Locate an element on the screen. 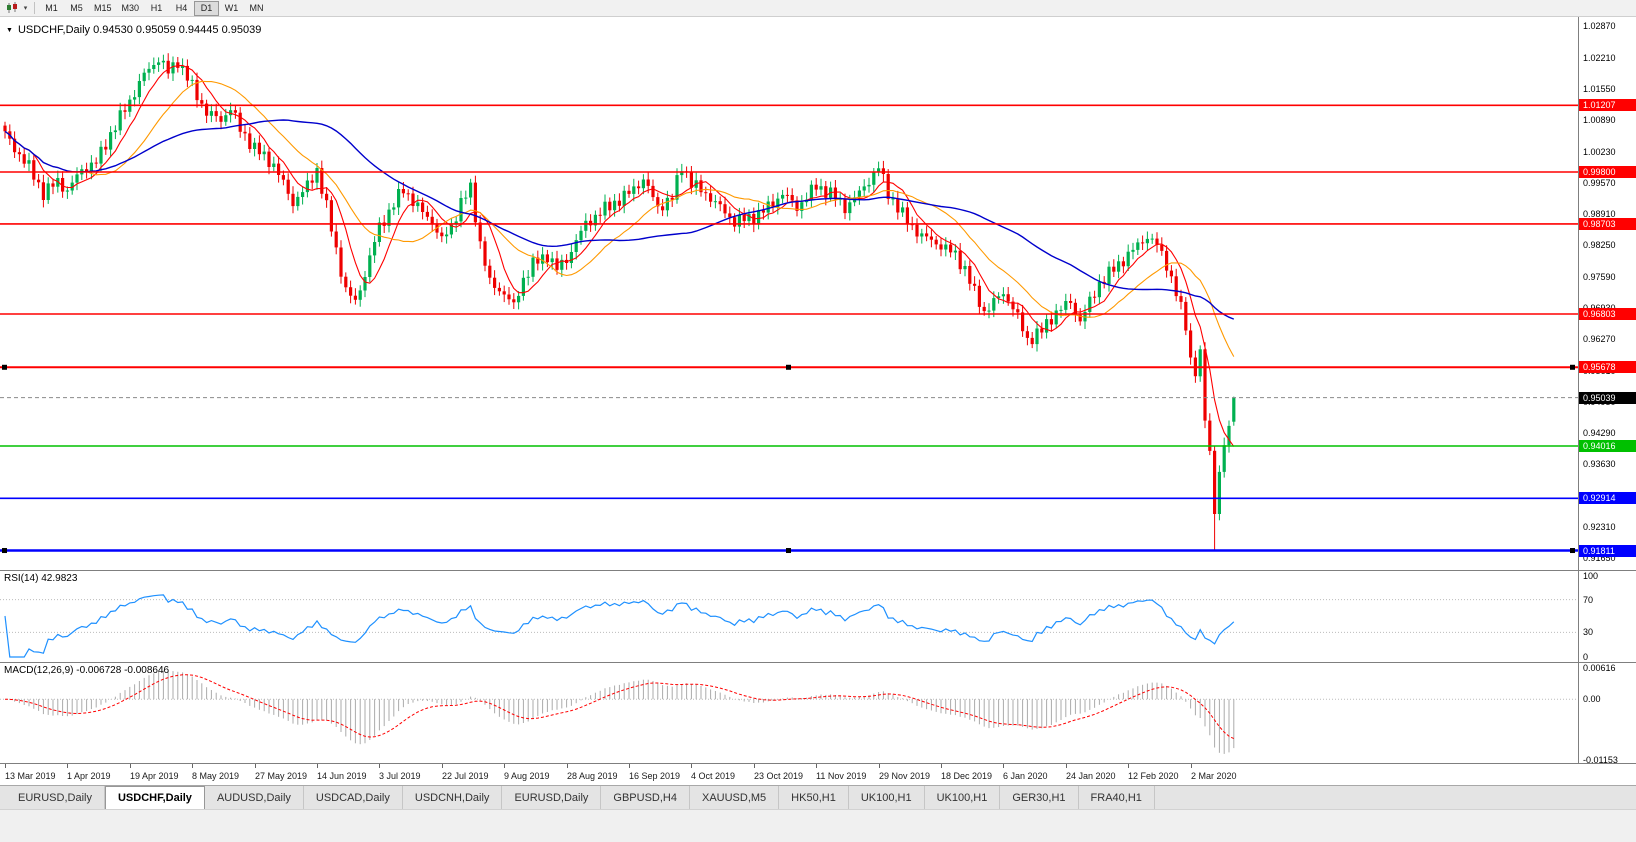 The width and height of the screenshot is (1636, 842). price-tag-0.92914: 0.92914 is located at coordinates (1607, 498).